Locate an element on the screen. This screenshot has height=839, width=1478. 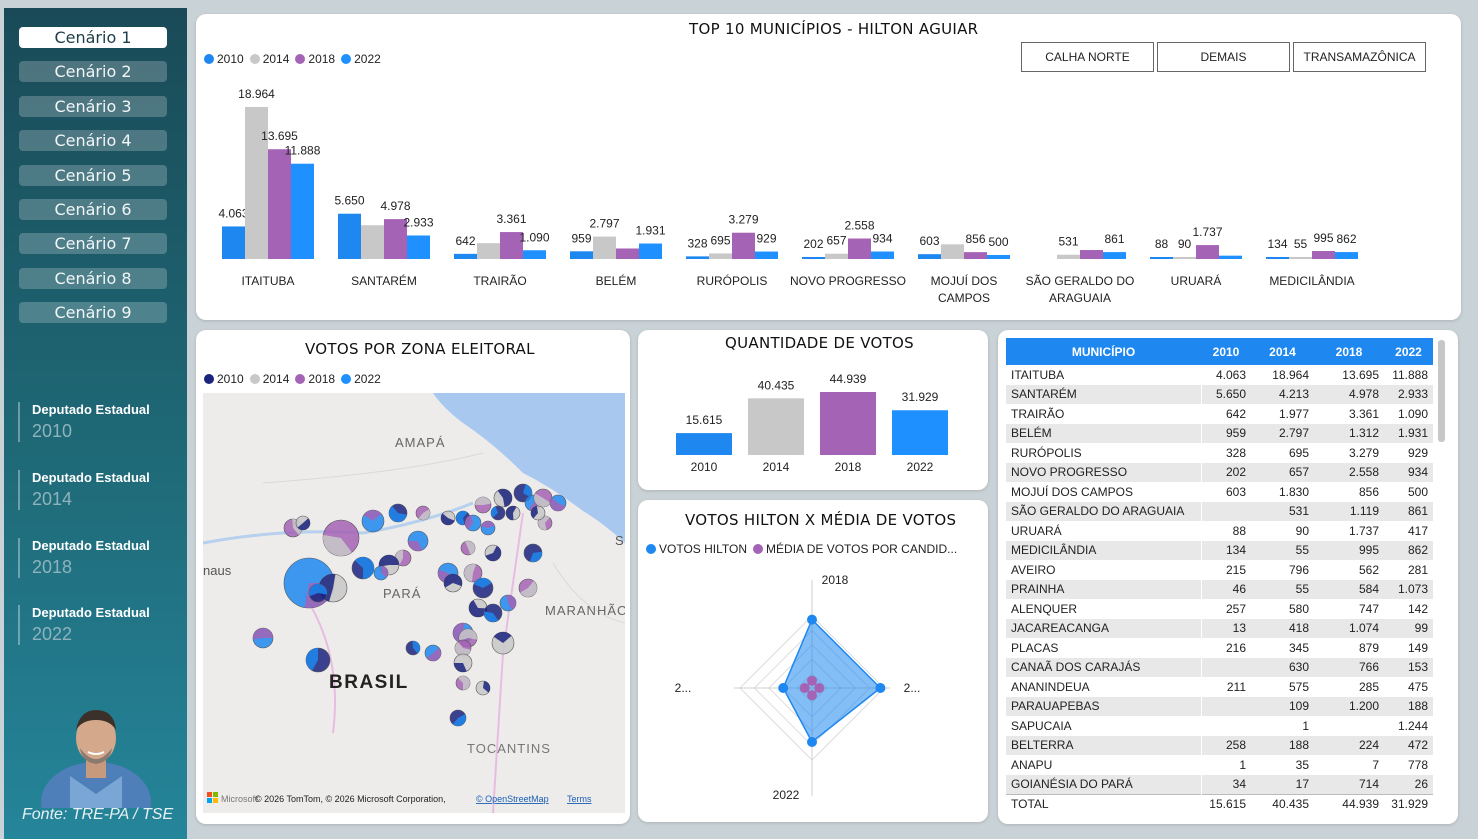
table-row: ALENQUER 257 580 747 142 is located at coordinates (1219, 609).